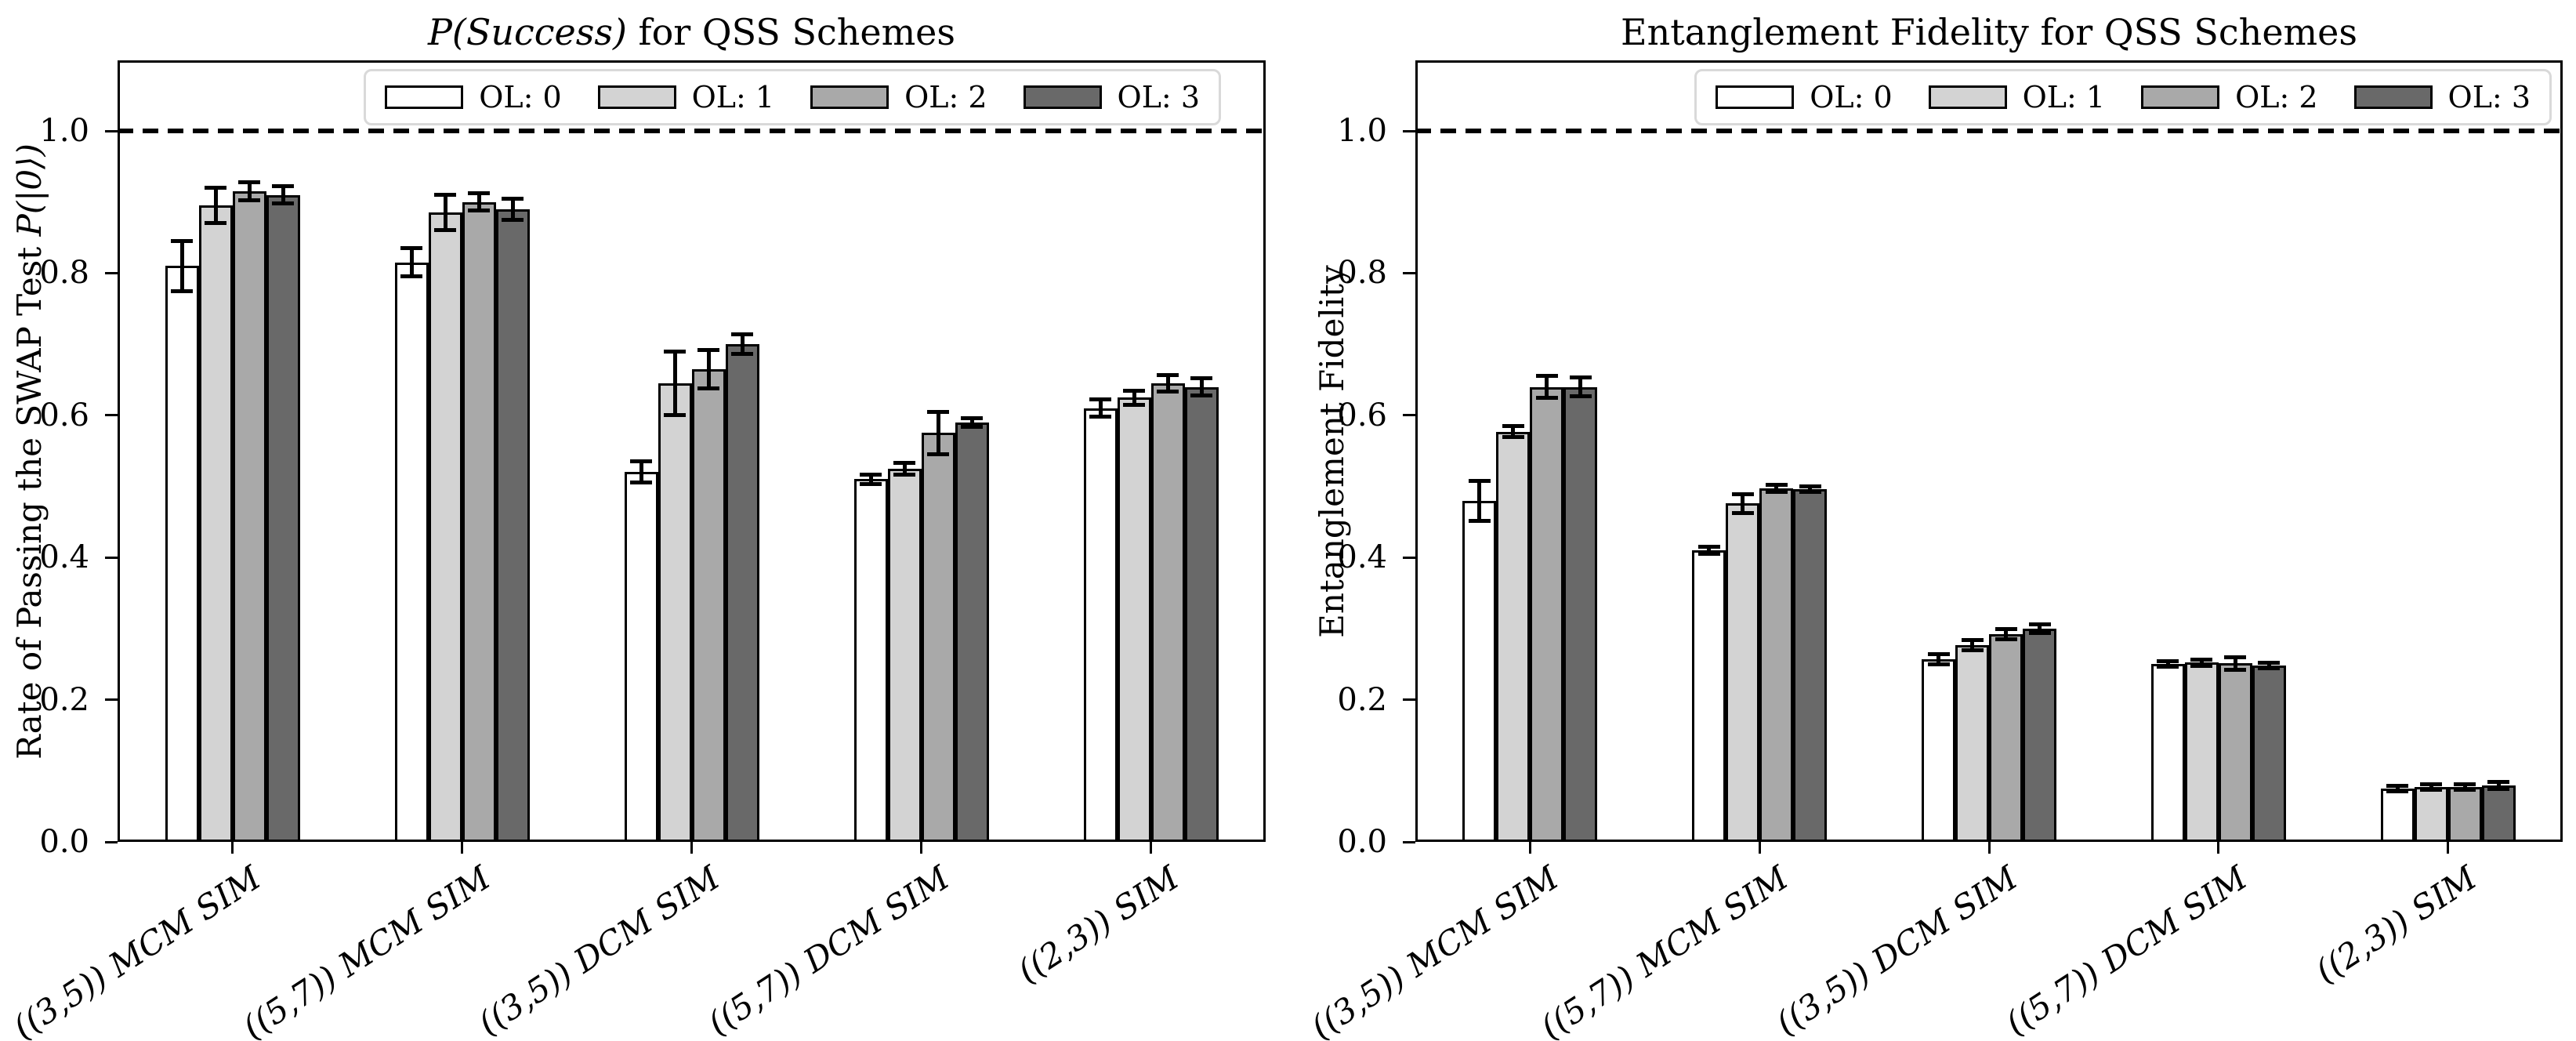 This screenshot has width=2576, height=1041. I want to click on right-ideal-line, so click(1989, 131).